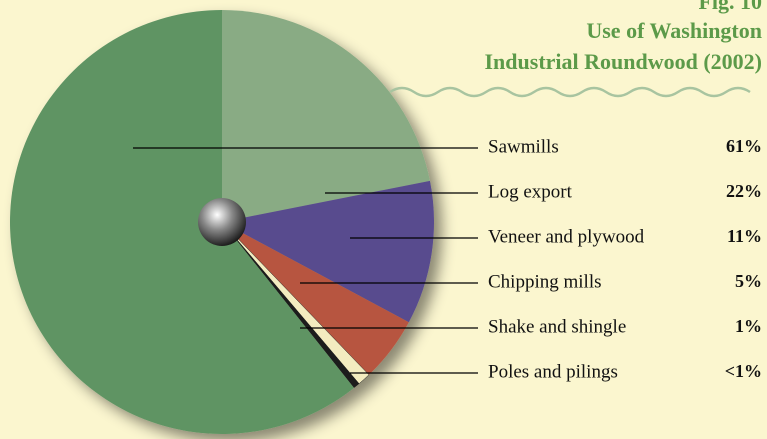 The image size is (767, 439). What do you see at coordinates (523, 146) in the screenshot?
I see `legend-label: Sawmills` at bounding box center [523, 146].